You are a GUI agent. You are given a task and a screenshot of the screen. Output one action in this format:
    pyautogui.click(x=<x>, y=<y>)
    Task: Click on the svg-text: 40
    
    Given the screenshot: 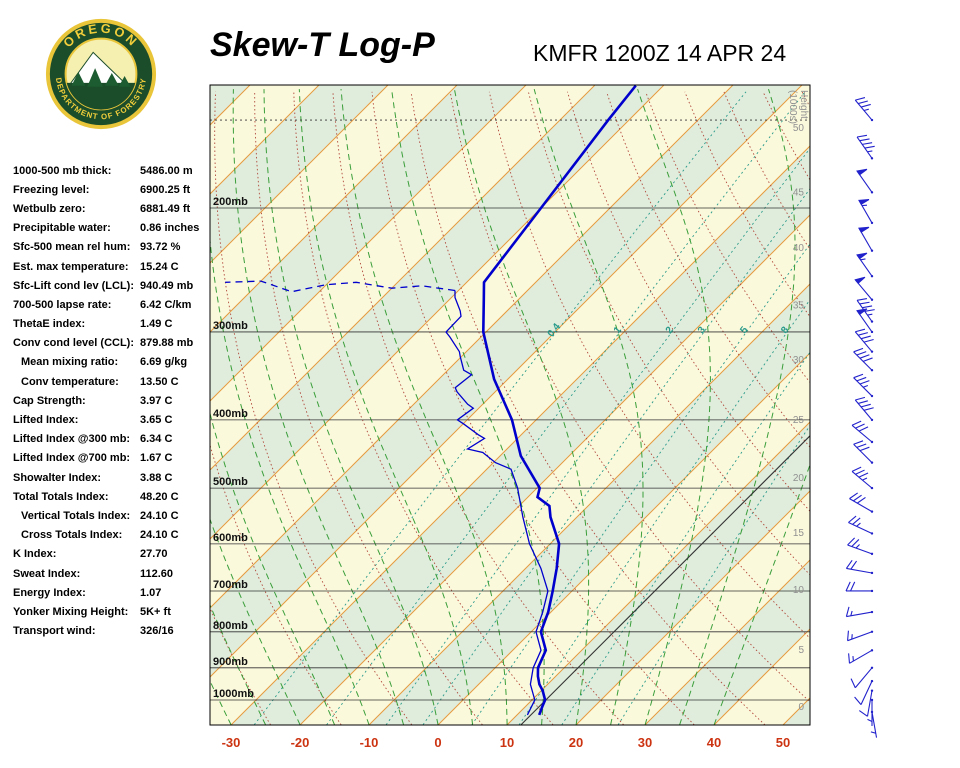 What is the action you would take?
    pyautogui.click(x=799, y=248)
    